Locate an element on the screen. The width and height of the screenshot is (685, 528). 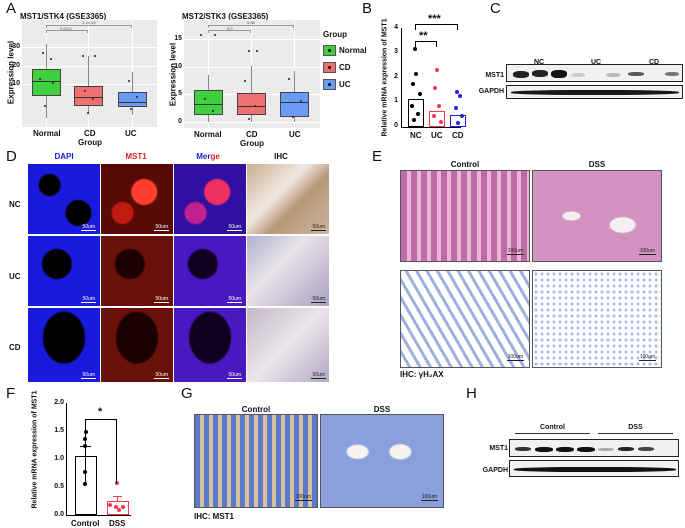
legend: Group Normal CD UC is located at coordinates (345, 60).